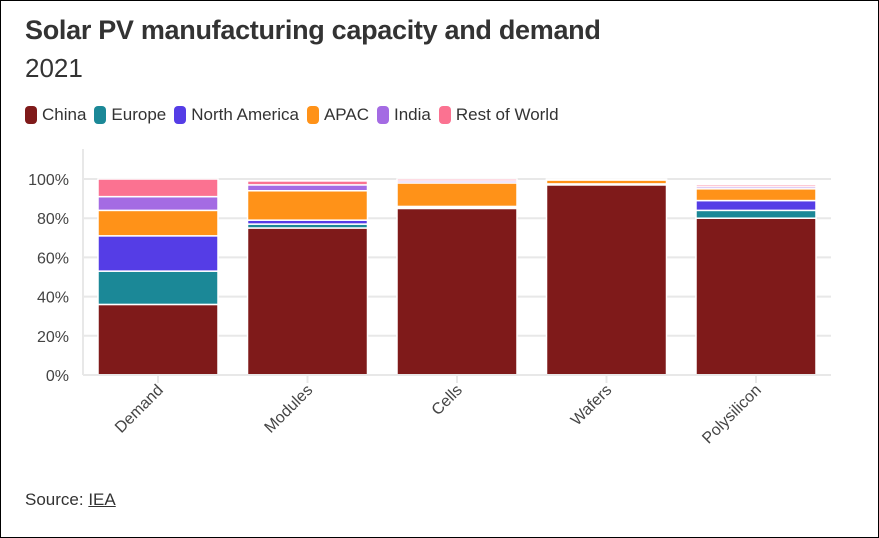  I want to click on source-label: Source:, so click(54, 499).